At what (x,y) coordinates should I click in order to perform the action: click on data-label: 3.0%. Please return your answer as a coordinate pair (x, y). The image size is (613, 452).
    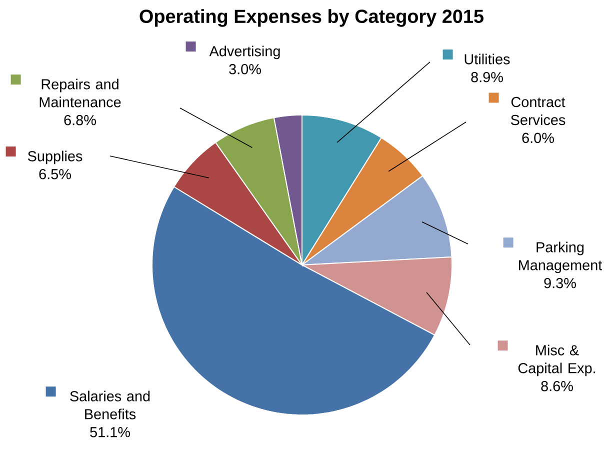
    Looking at the image, I should click on (245, 69).